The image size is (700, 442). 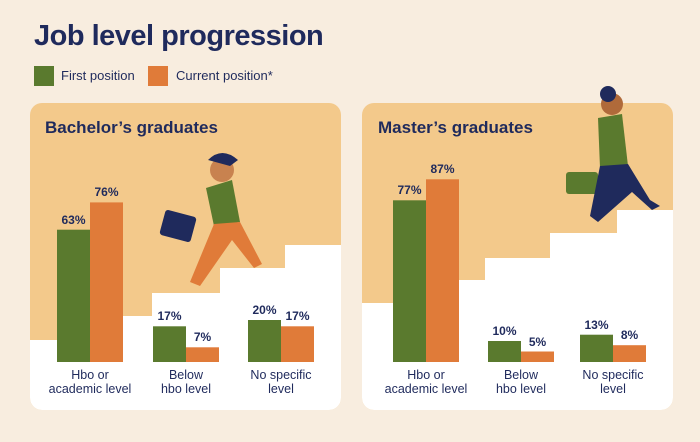 What do you see at coordinates (537, 341) in the screenshot?
I see `value-label: 5%` at bounding box center [537, 341].